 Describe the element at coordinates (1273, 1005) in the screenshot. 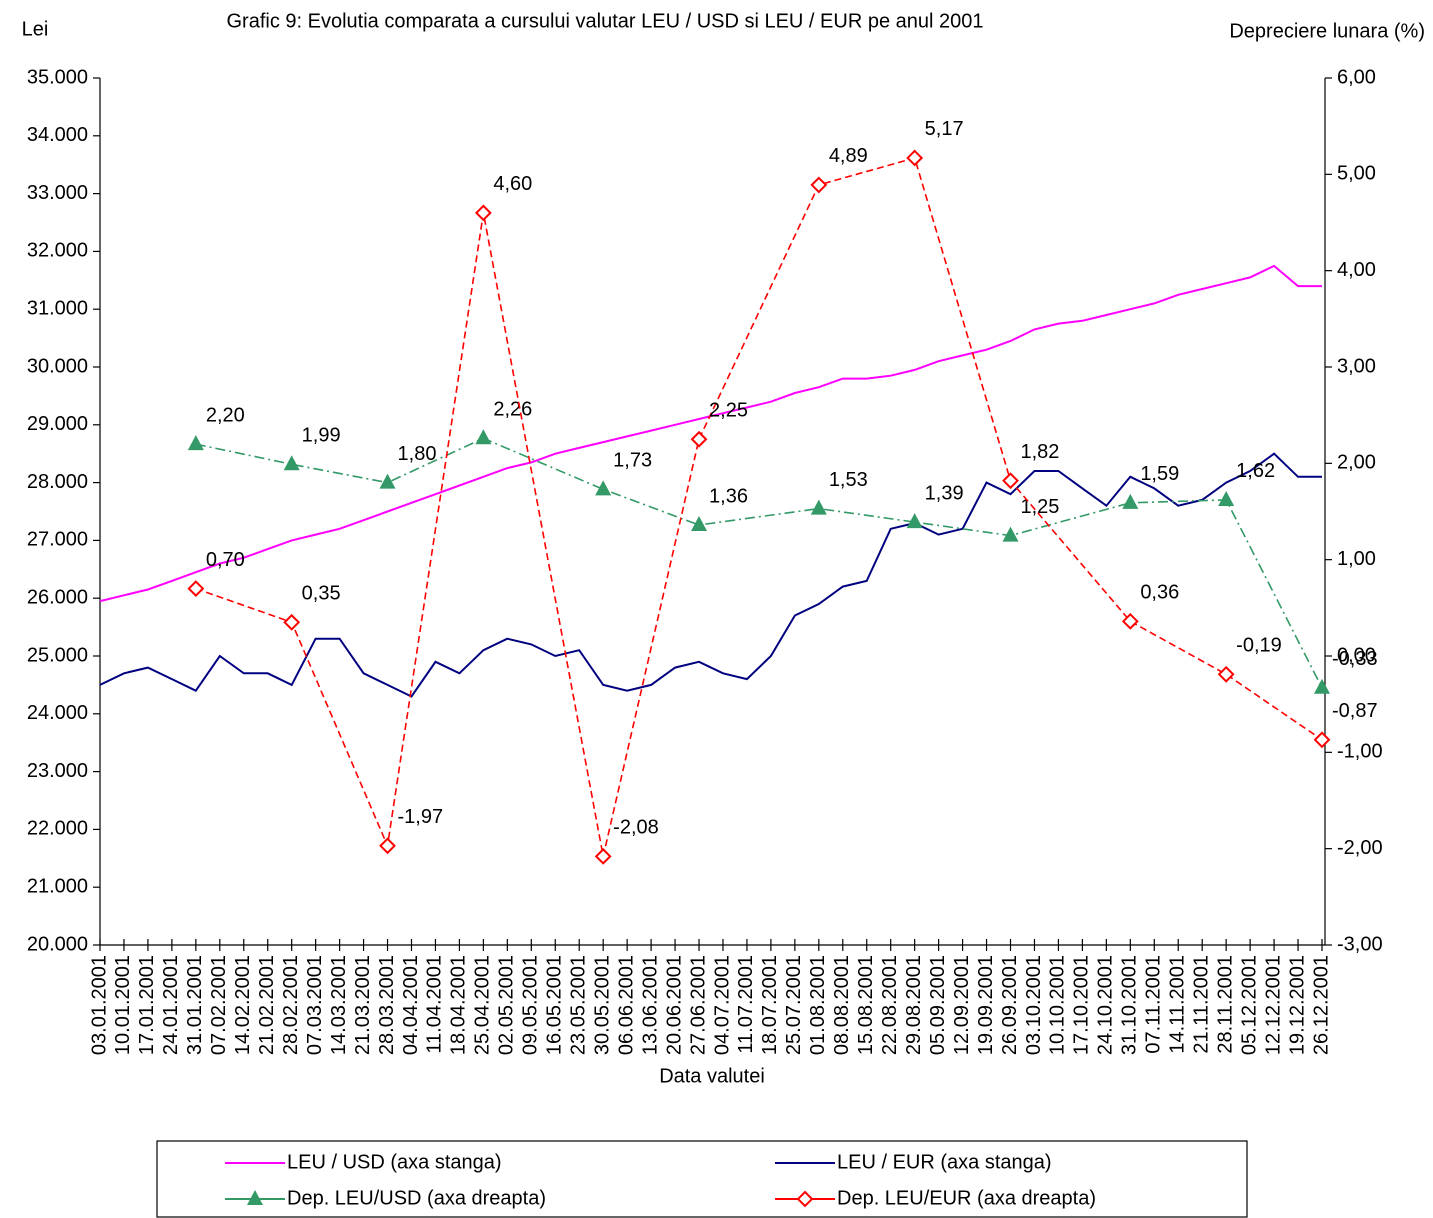

I see `x-tick-label: 12.12.2001` at that location.